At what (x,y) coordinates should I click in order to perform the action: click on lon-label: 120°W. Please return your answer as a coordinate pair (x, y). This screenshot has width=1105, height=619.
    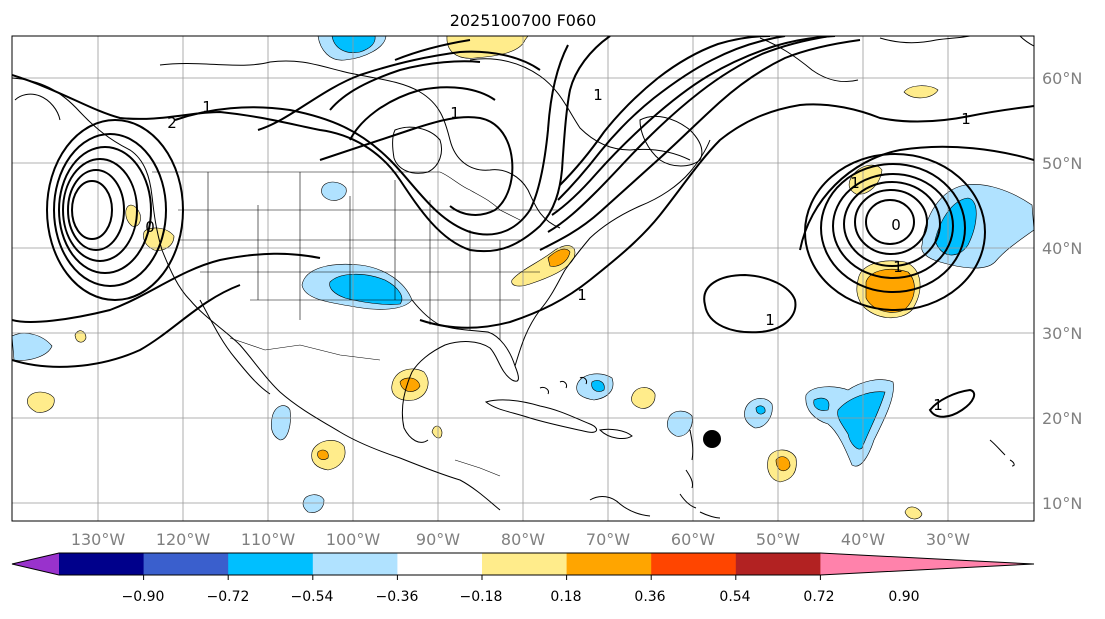
    Looking at the image, I should click on (183, 539).